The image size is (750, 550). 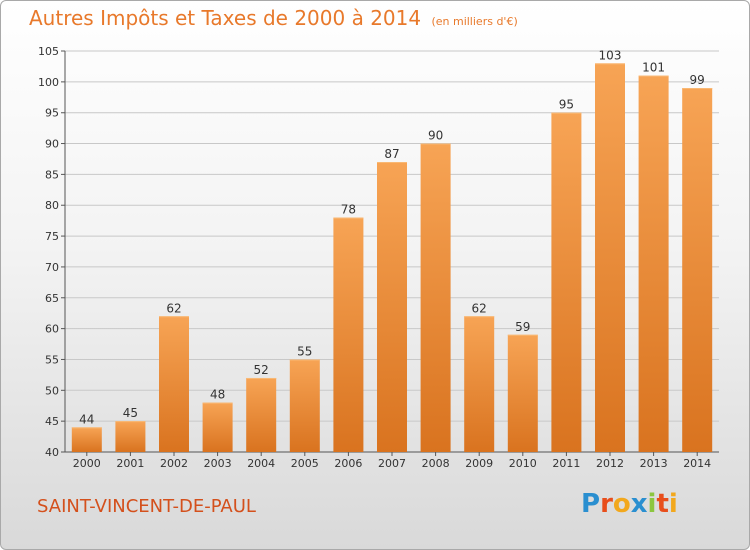 I want to click on x-tick-label-2007: 2007, so click(x=392, y=463).